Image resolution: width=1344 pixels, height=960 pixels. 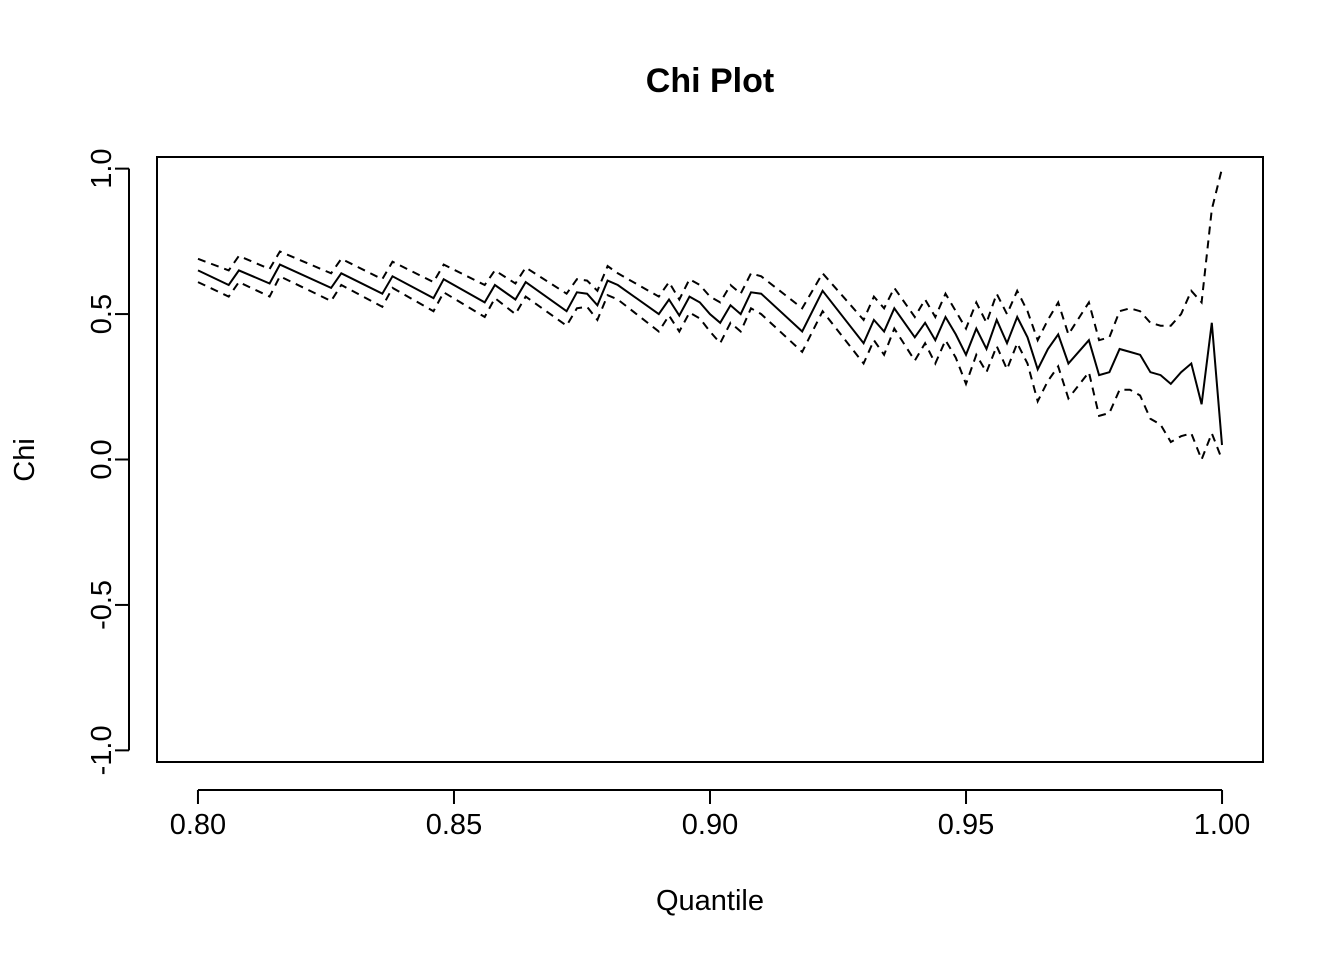 What do you see at coordinates (102, 168) in the screenshot?
I see `y-tick-label: 1.0` at bounding box center [102, 168].